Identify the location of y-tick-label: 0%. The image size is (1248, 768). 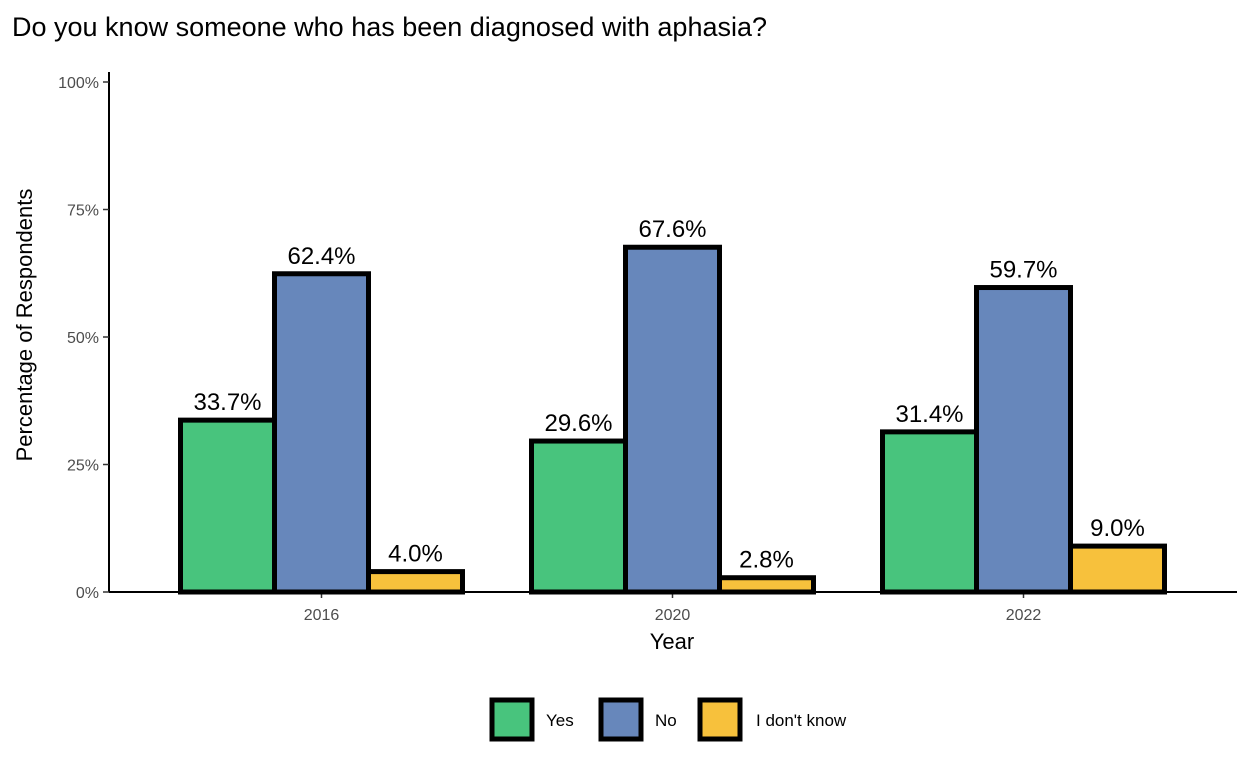
(87, 593).